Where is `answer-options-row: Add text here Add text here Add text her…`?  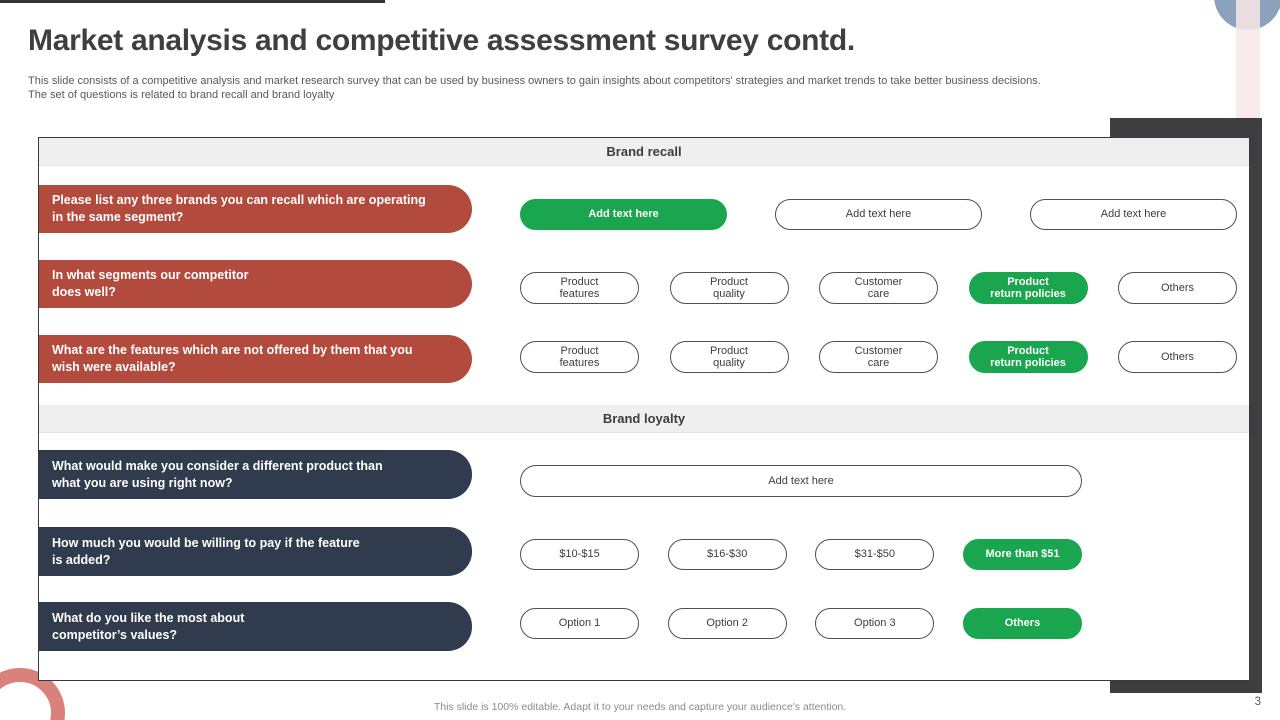
answer-options-row: Add text here Add text here Add text her… is located at coordinates (878, 214).